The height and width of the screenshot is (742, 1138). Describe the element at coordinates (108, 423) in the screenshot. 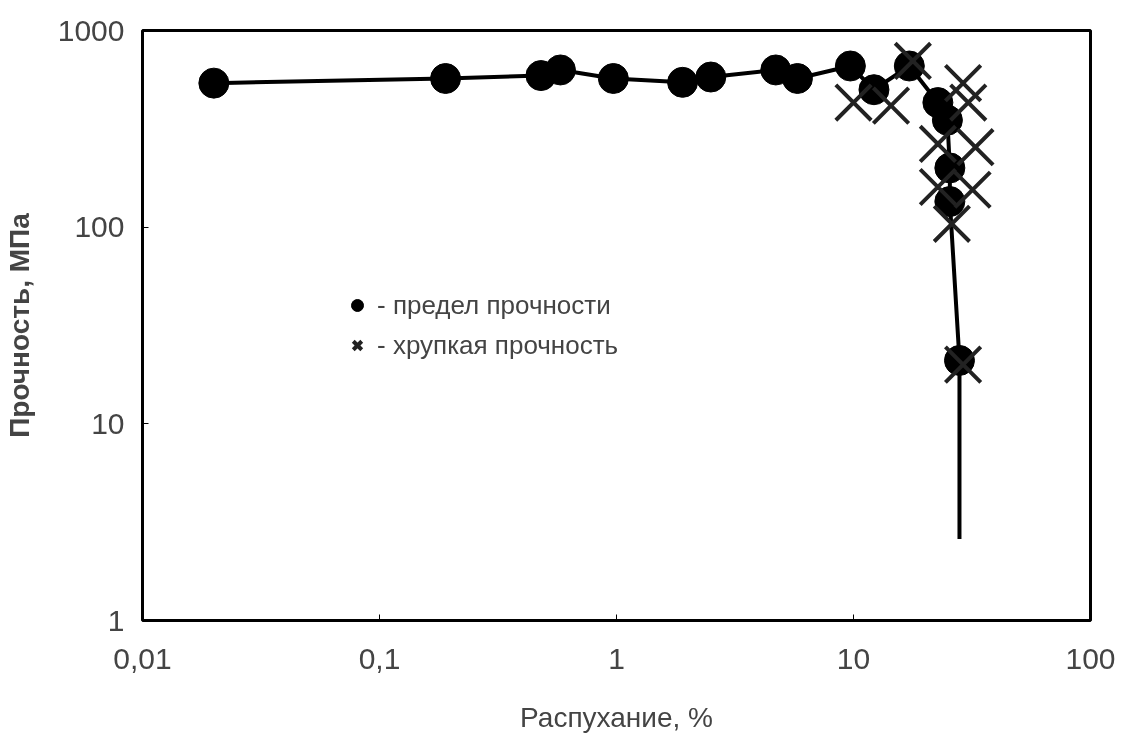

I see `y-tick-label: 10` at that location.